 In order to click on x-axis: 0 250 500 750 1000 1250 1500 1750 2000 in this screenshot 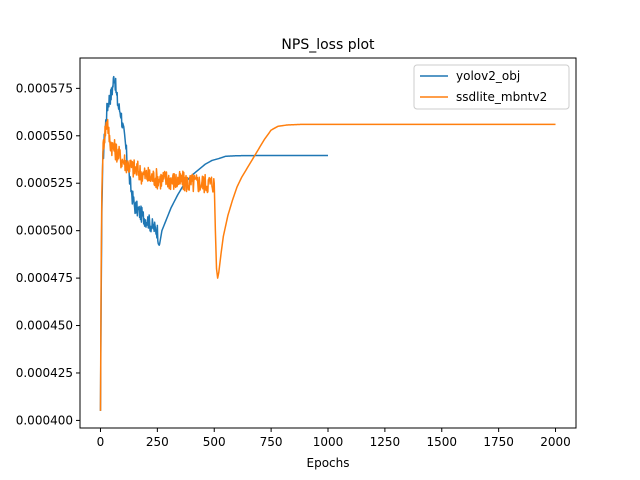, I will do `click(334, 438)`.